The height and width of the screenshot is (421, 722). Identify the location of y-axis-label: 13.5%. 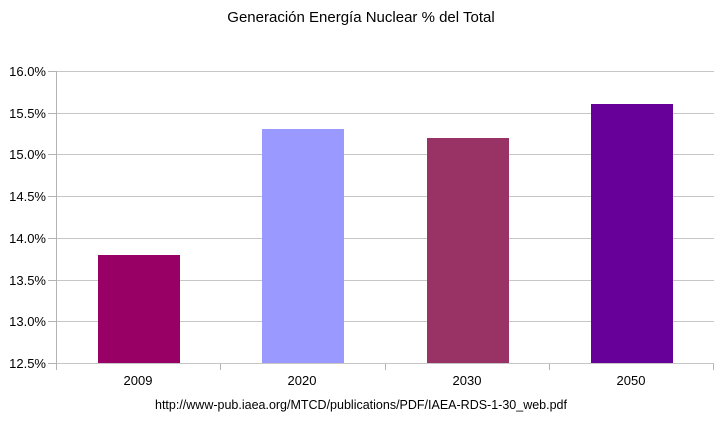
(27, 280).